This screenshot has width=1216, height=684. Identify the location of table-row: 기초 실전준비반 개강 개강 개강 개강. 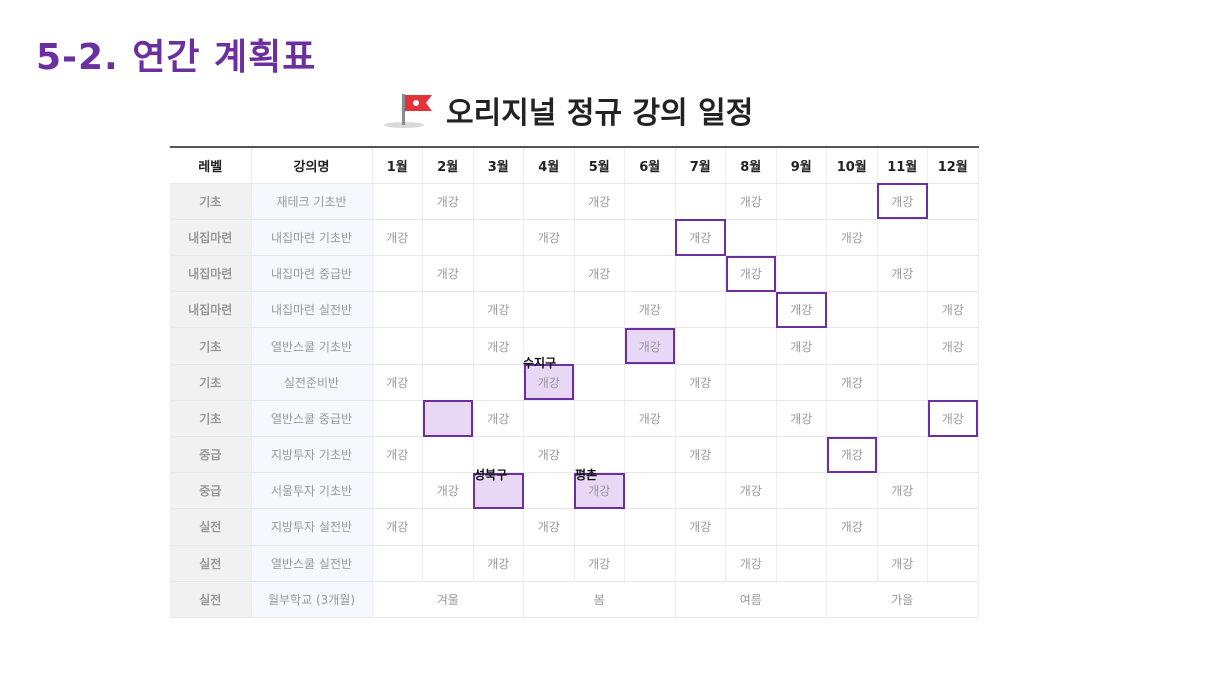
(574, 382).